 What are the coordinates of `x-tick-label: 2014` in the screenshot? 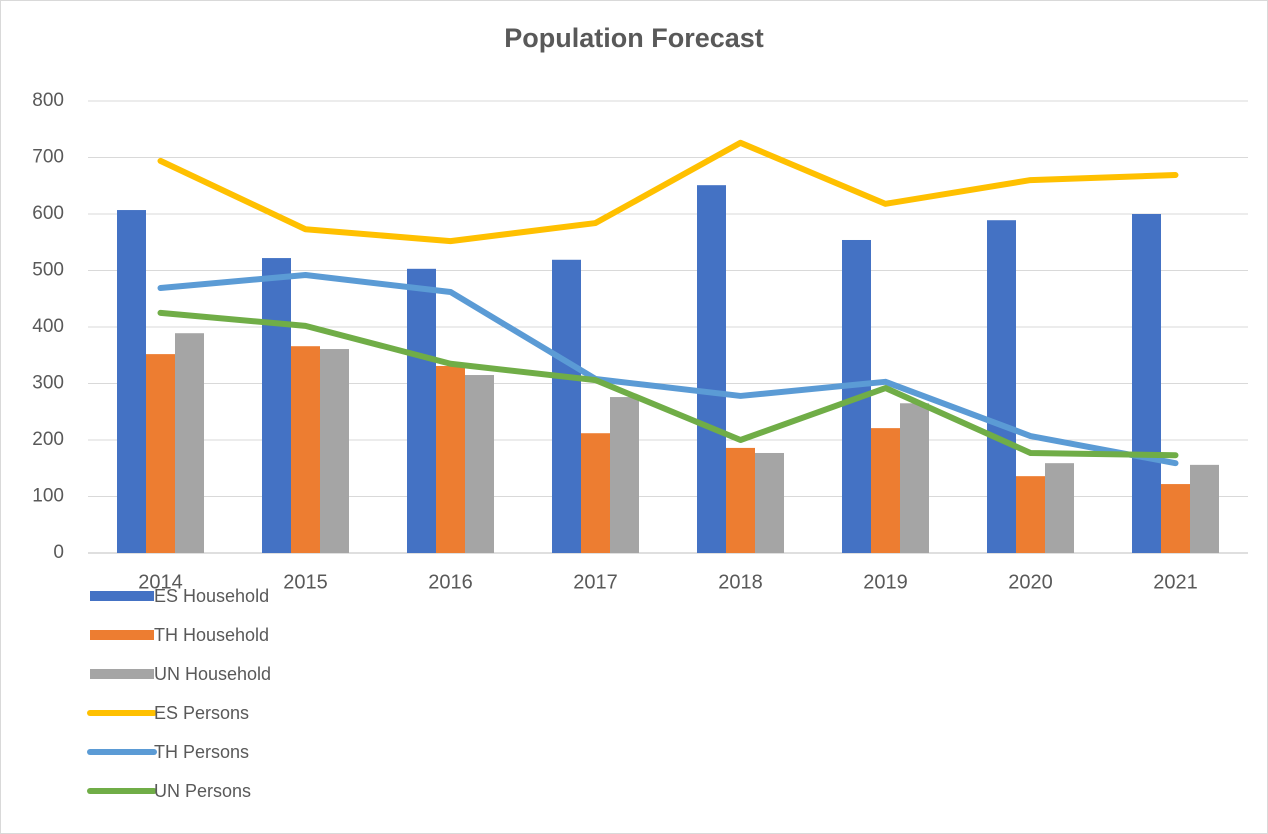 It's located at (160, 582).